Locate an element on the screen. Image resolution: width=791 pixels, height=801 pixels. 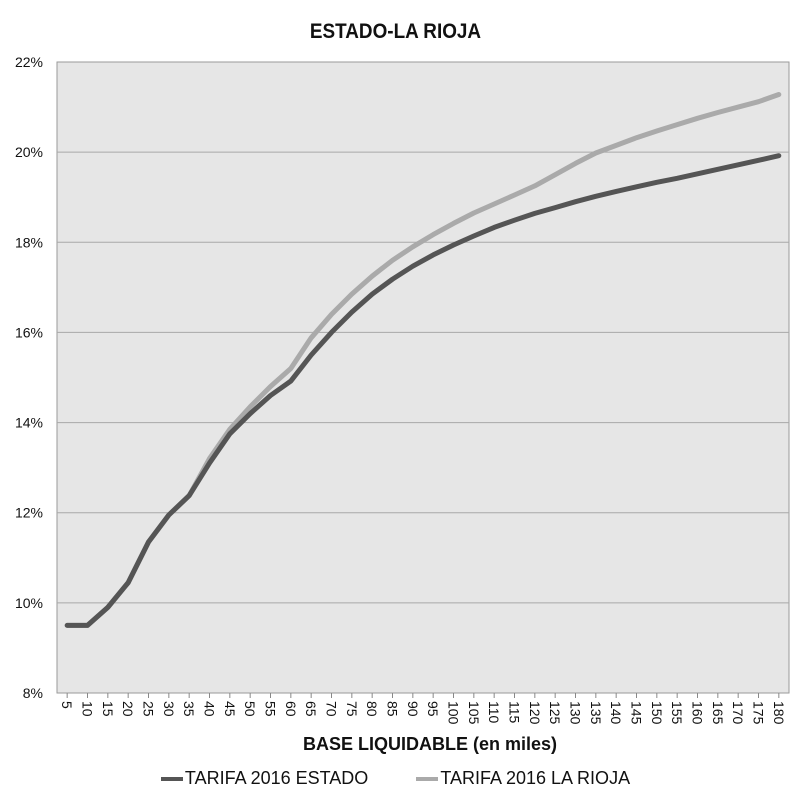
x-tick-label: 135 is located at coordinates (596, 713).